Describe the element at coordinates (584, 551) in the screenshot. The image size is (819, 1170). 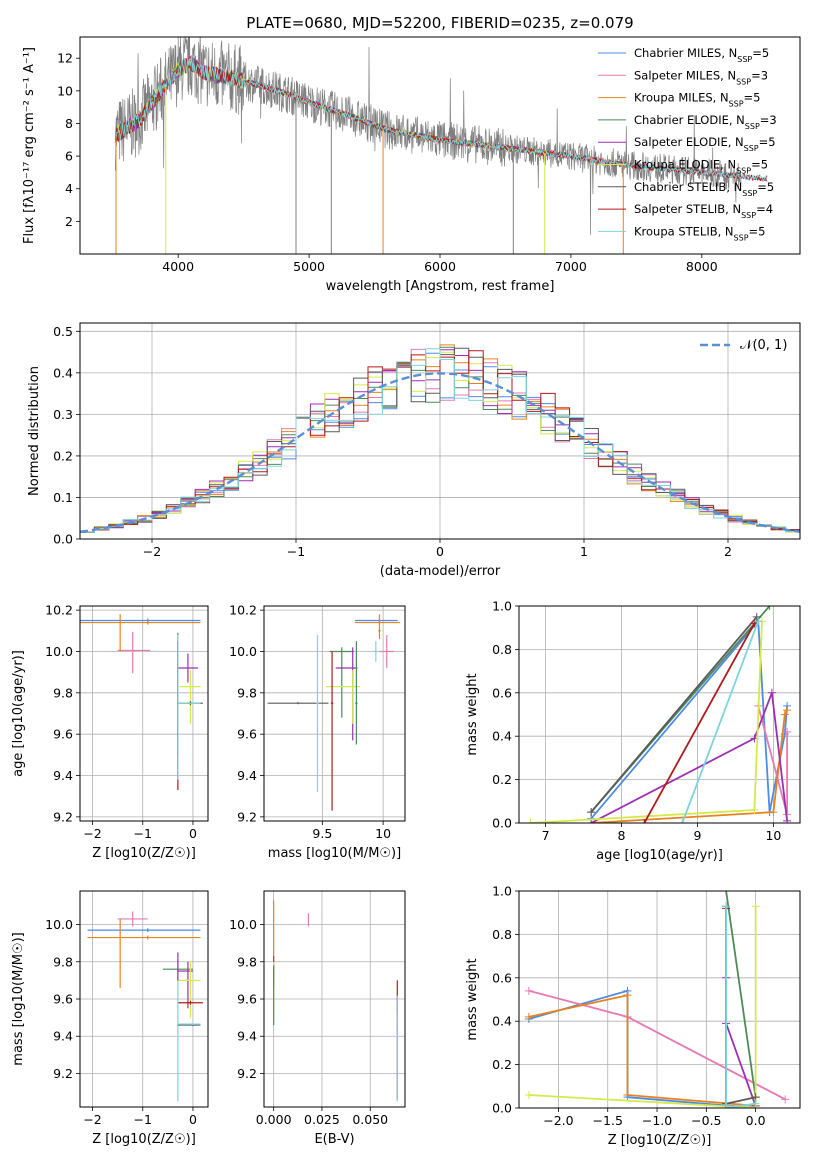
I see `x-tick-label: 1` at that location.